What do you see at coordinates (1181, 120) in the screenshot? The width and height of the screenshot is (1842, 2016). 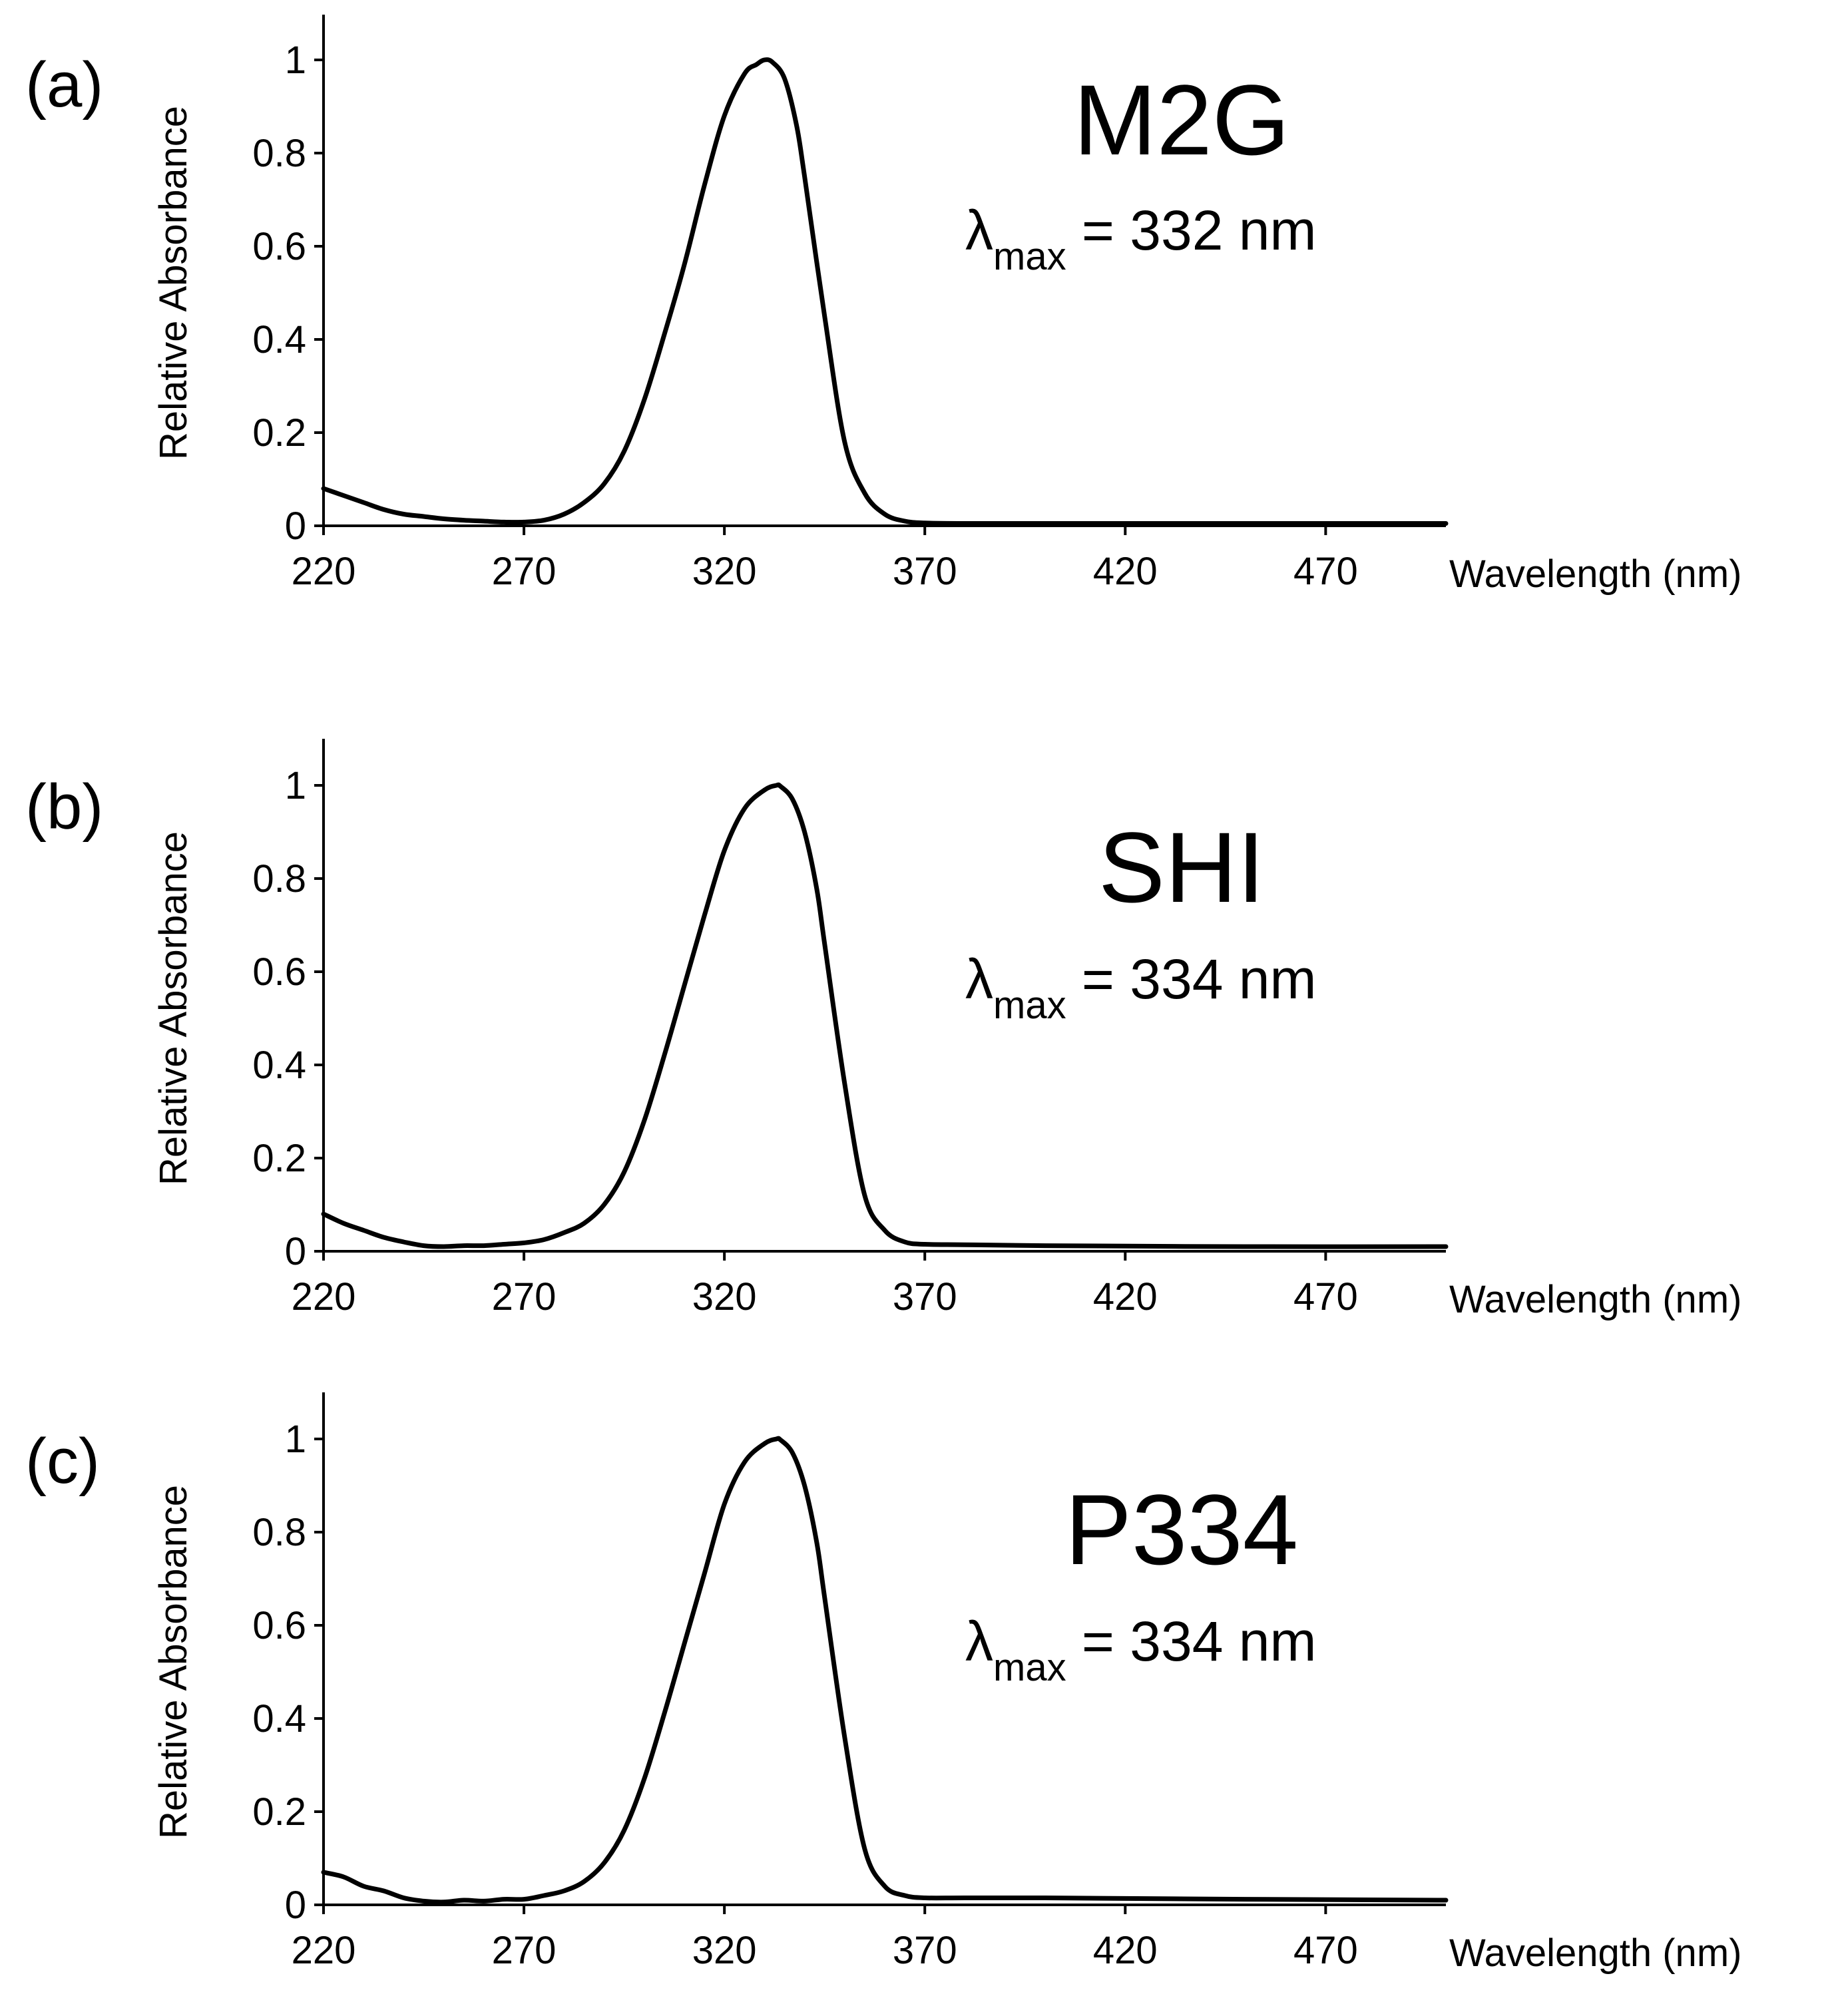 I see `compound-name: M2G` at bounding box center [1181, 120].